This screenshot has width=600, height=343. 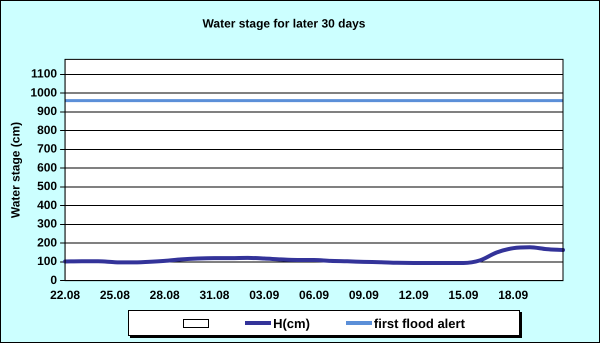 What do you see at coordinates (364, 295) in the screenshot?
I see `x-tick-label: 09.09` at bounding box center [364, 295].